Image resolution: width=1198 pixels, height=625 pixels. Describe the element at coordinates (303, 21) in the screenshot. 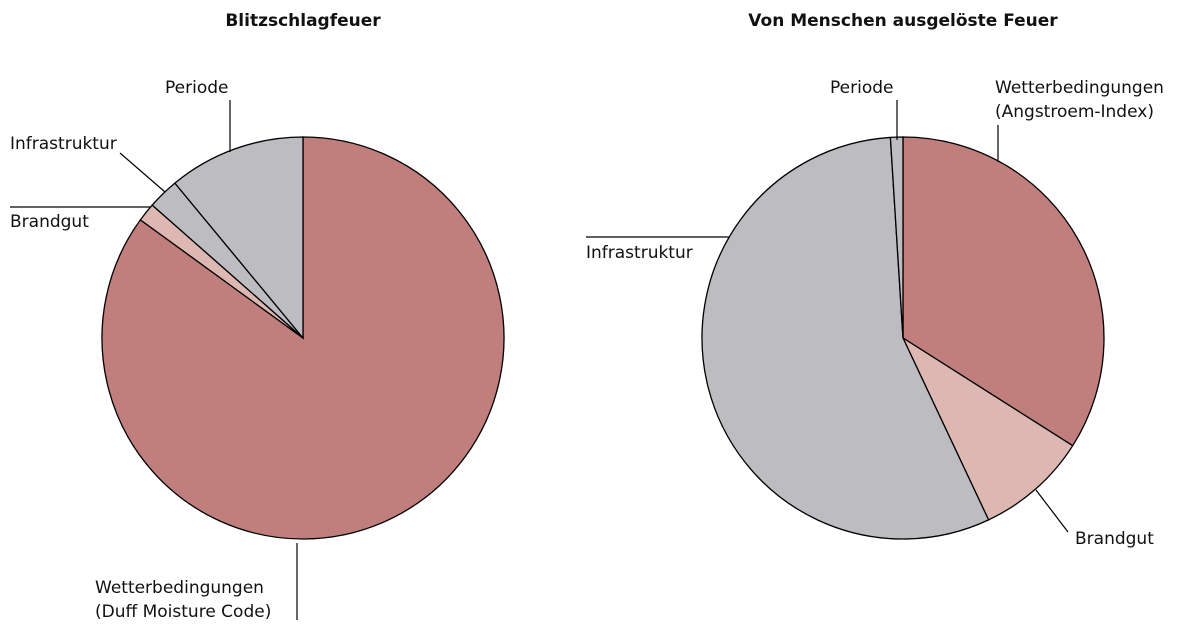

I see `chart-title: Blitzschlagfeuer` at that location.